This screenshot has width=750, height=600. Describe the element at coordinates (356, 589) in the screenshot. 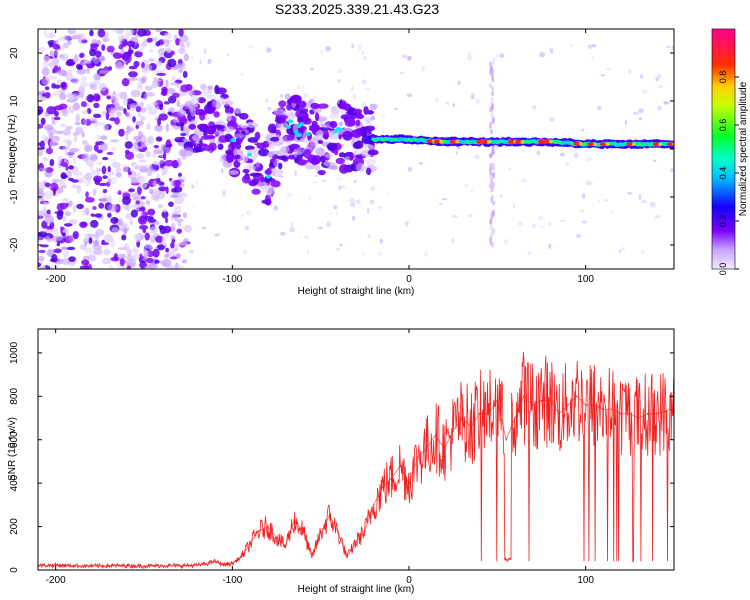

I see `snr-x-label: Height of straight line (km)` at that location.